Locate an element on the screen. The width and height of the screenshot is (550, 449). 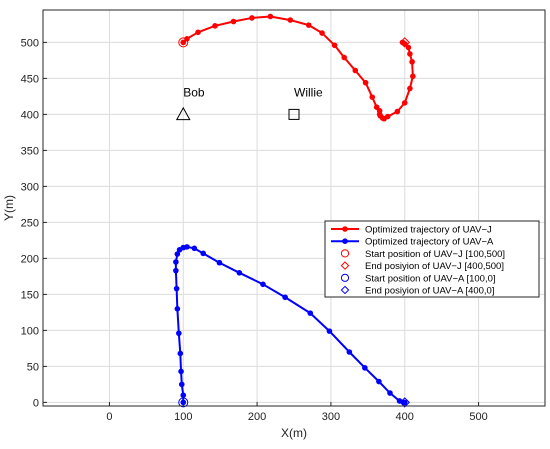
y-tick-label: 500 is located at coordinates (30, 43).